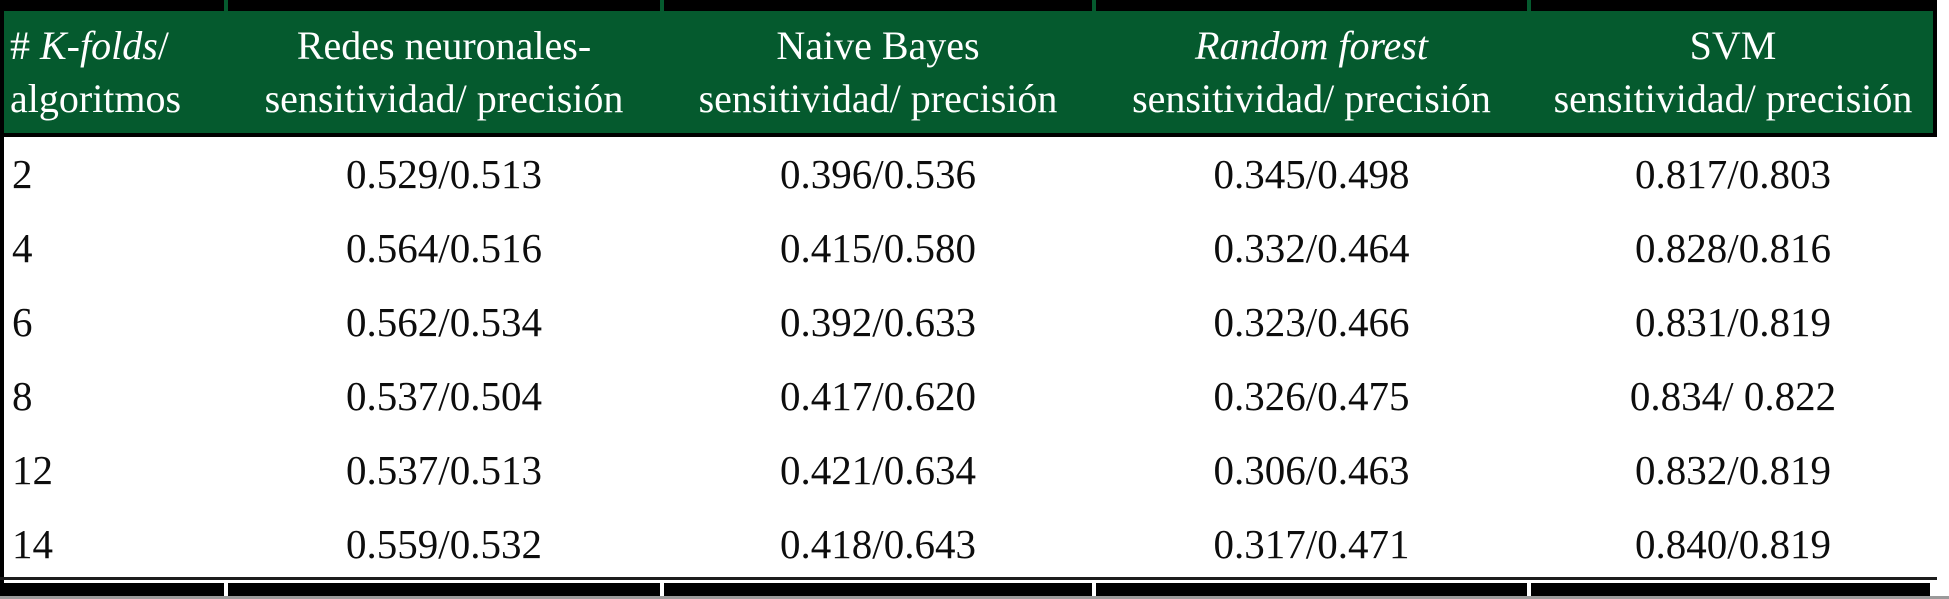 Image resolution: width=1949 pixels, height=599 pixels. Describe the element at coordinates (1733, 45) in the screenshot. I see `column-header-line1: SVM` at that location.